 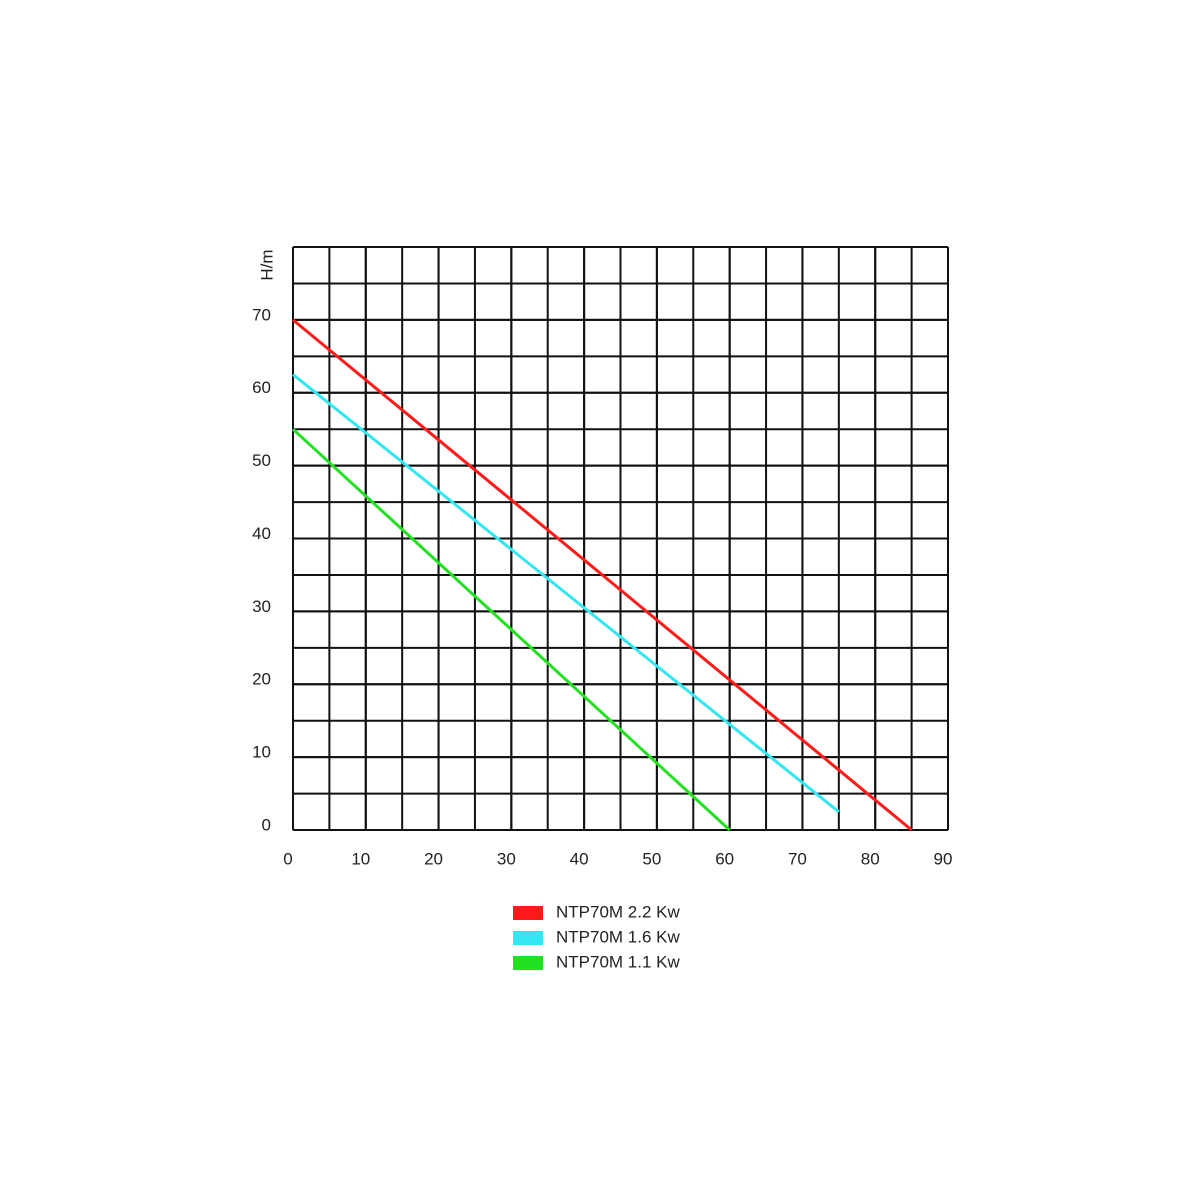 I want to click on x-tick-label: 80, so click(x=870, y=858).